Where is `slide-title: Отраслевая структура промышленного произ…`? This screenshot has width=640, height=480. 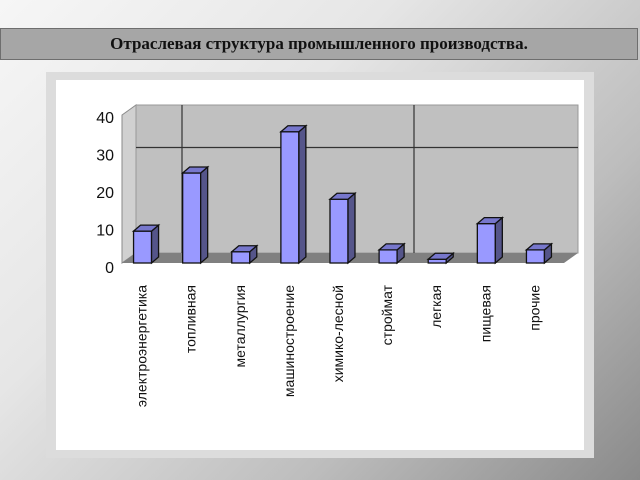 slide-title: Отраслевая структура промышленного произ… is located at coordinates (319, 43).